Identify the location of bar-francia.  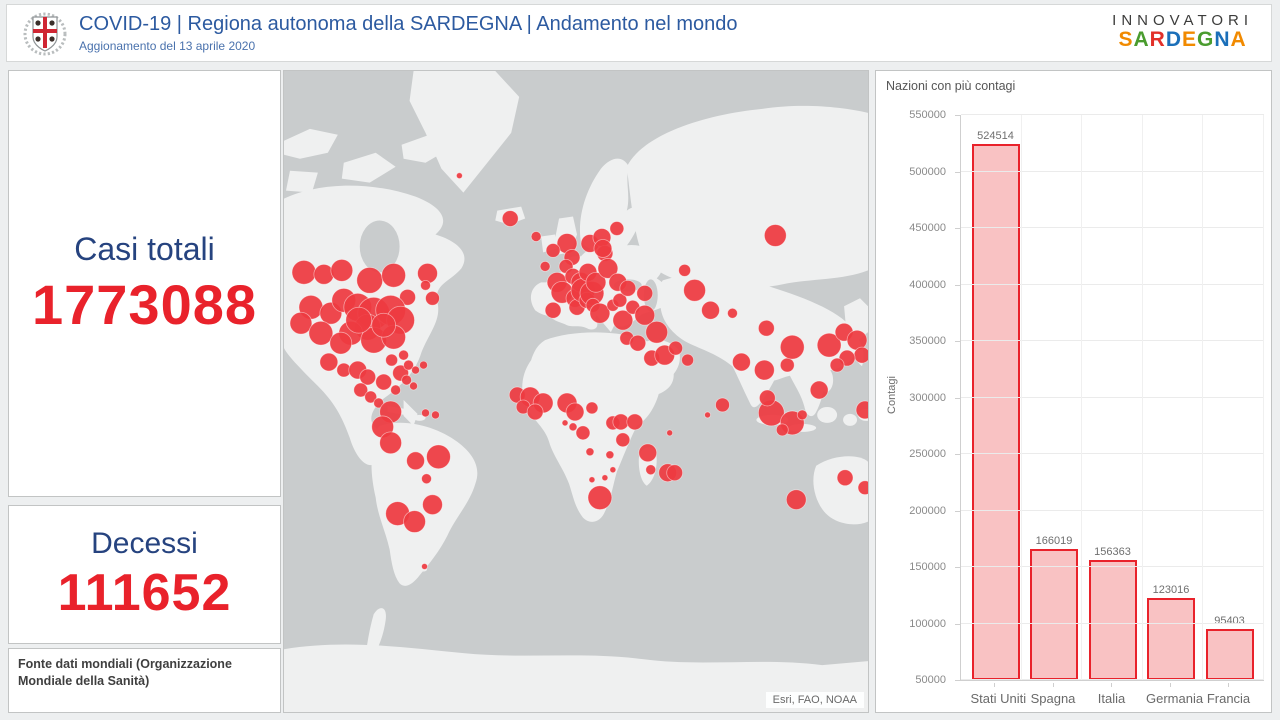
(1229, 654).